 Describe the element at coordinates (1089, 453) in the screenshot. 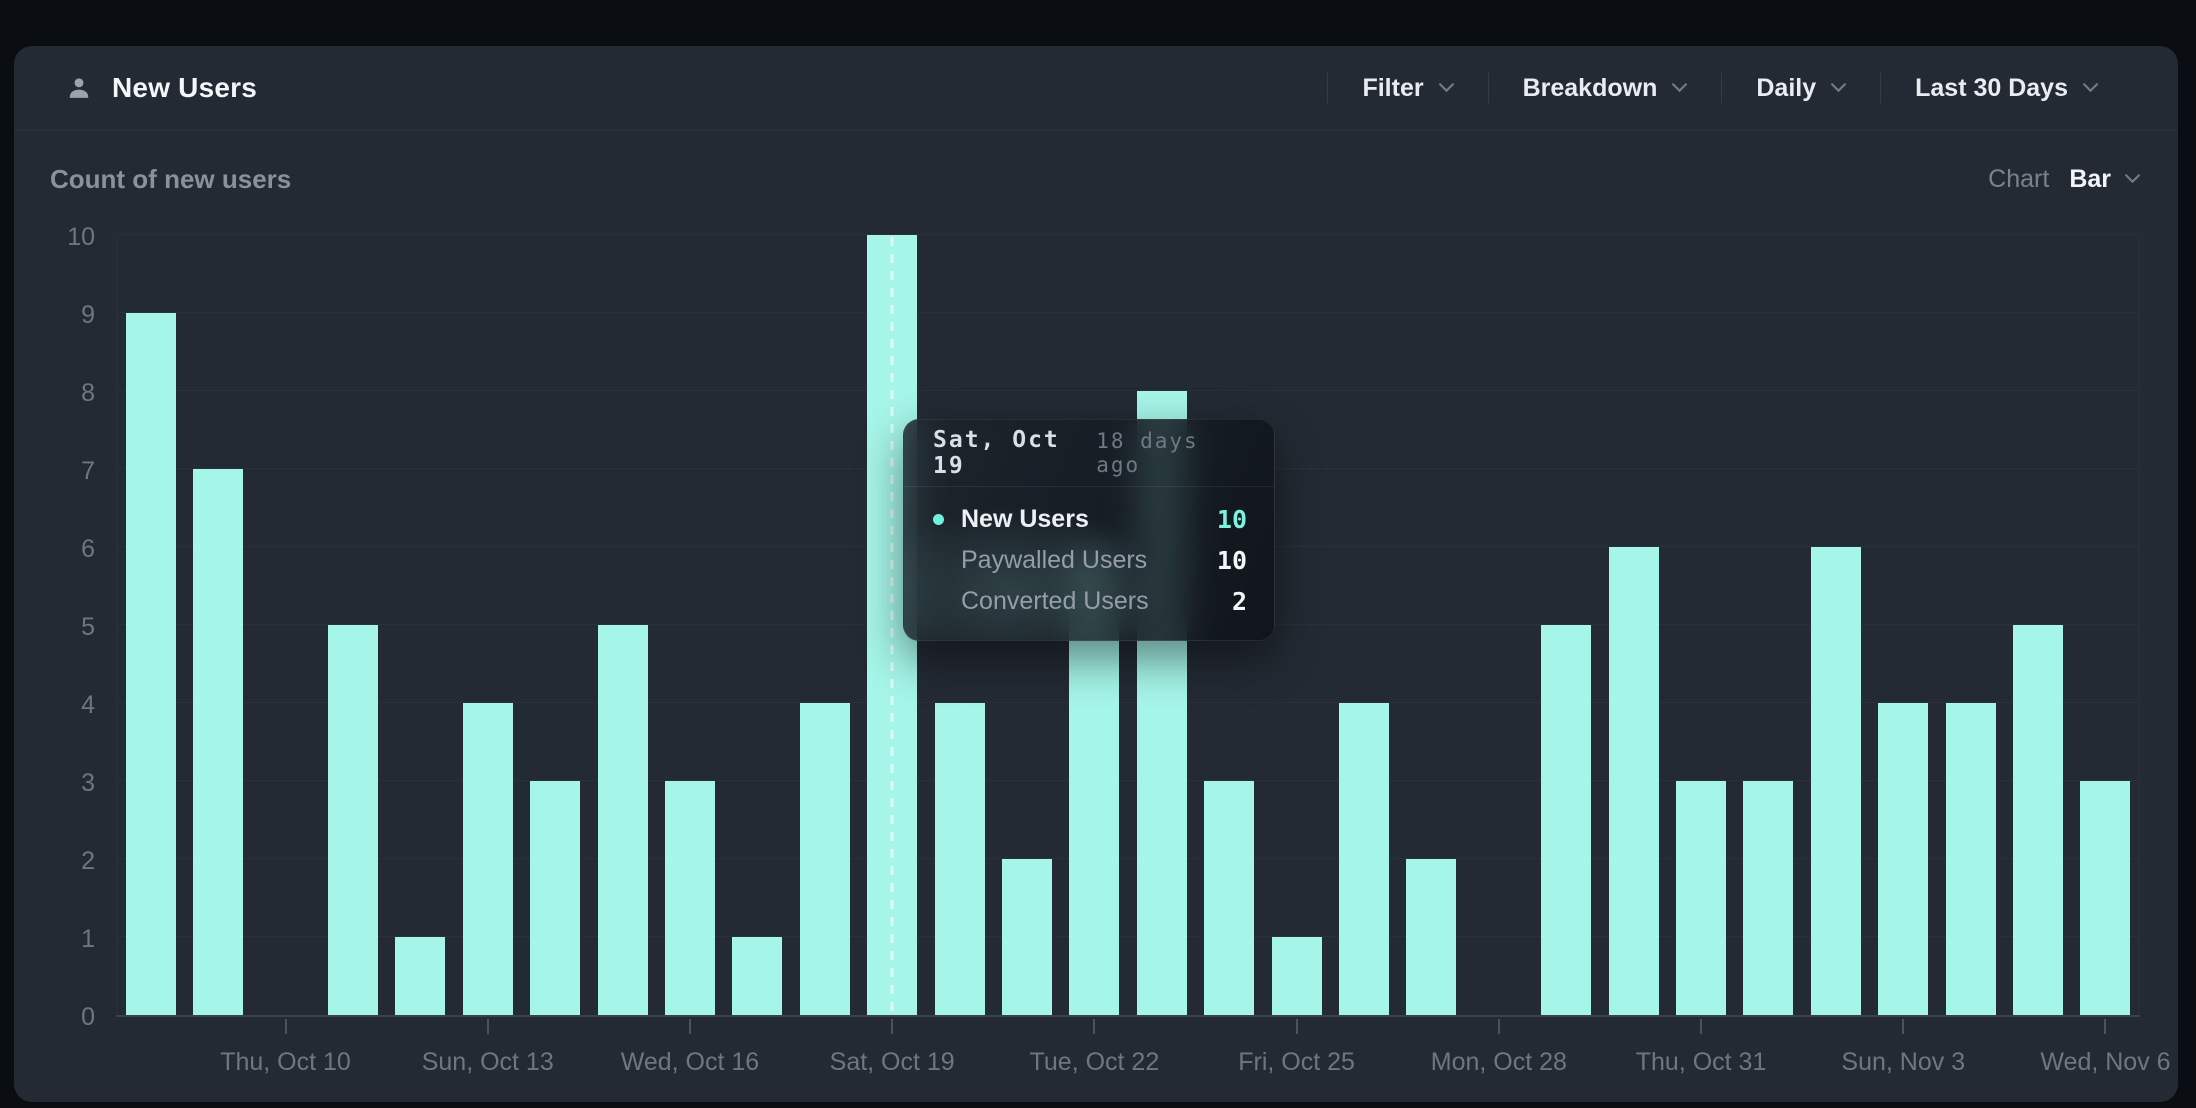

I see `tooltip-header: Sat, Oct 19 18 days ago` at that location.